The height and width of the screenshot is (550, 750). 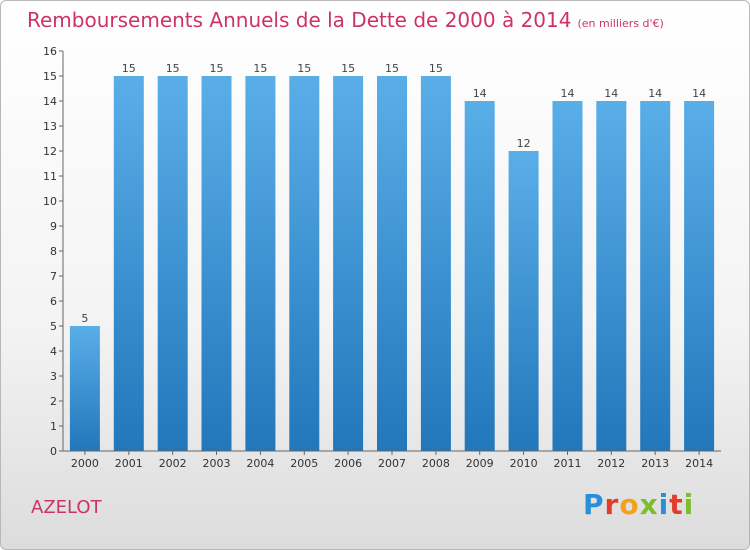 What do you see at coordinates (480, 93) in the screenshot?
I see `data-label-2009: 14` at bounding box center [480, 93].